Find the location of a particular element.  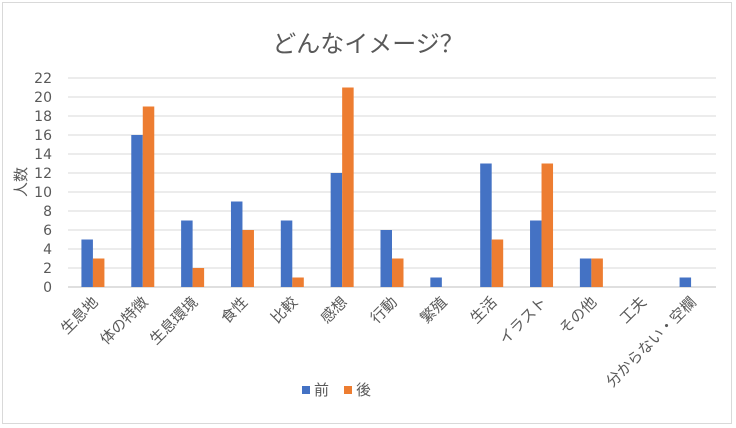

y-tick-label: 16 is located at coordinates (43, 136).